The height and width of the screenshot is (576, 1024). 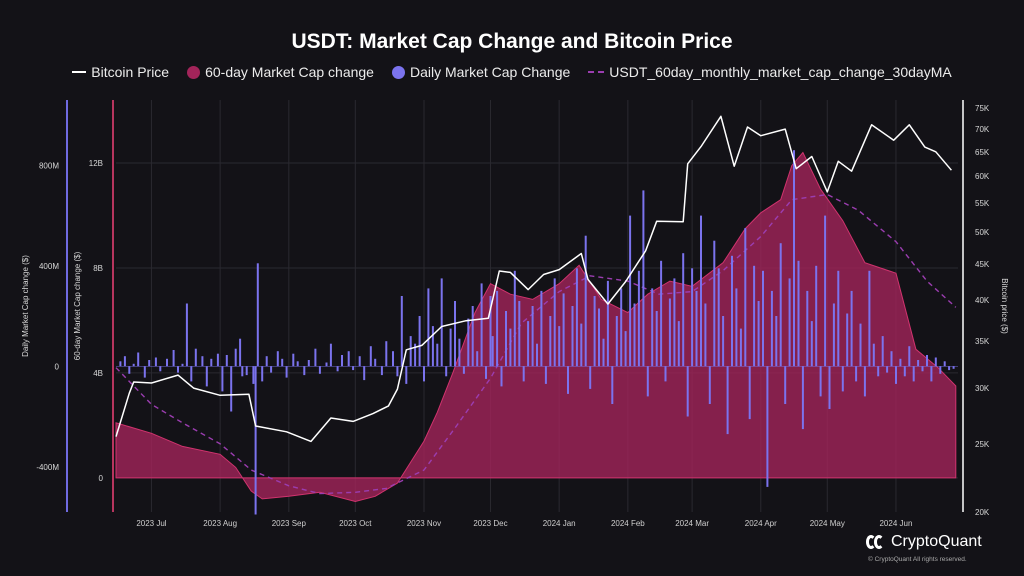 What do you see at coordinates (47, 467) in the screenshot?
I see `daily-tick-label: -400M` at bounding box center [47, 467].